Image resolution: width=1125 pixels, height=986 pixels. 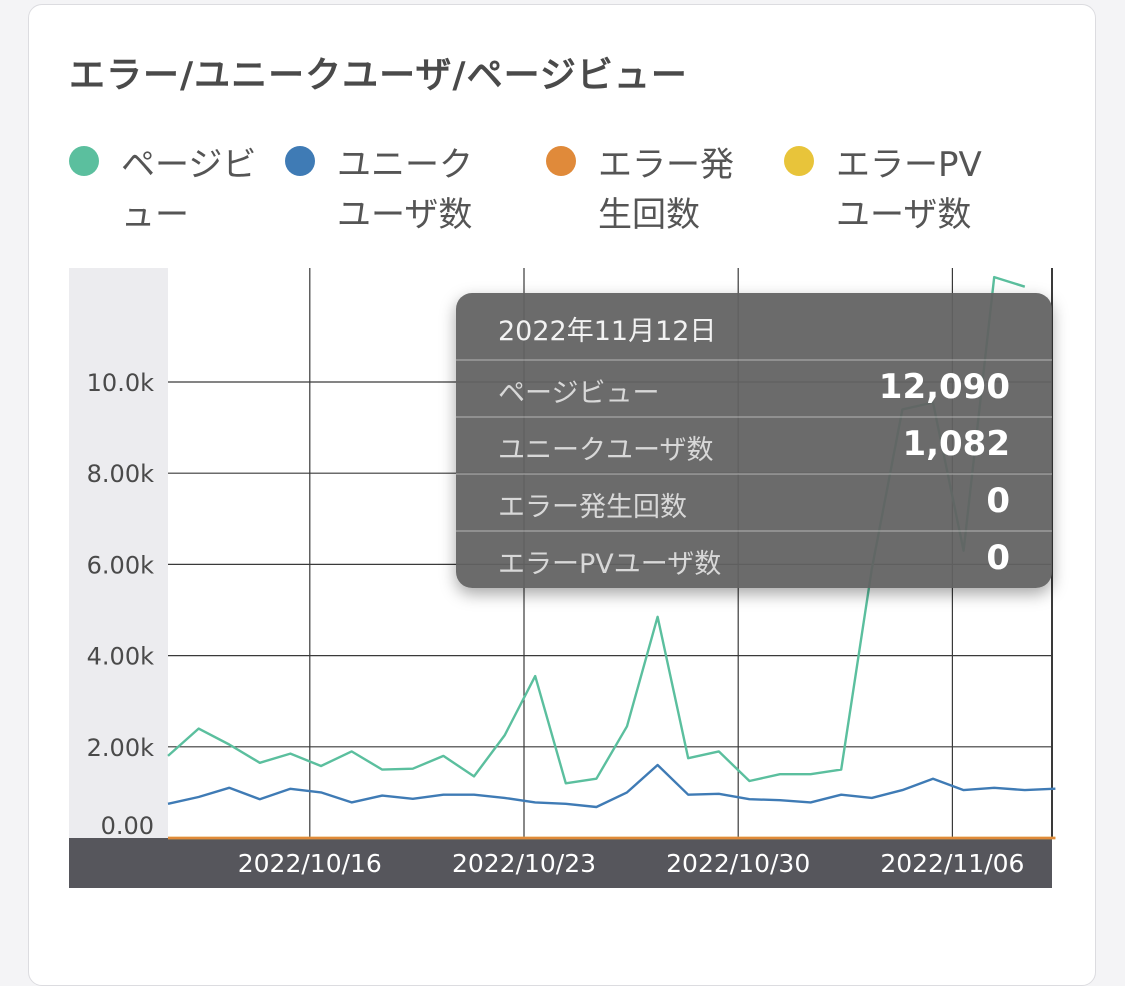 I want to click on tooltip-row-unique-users: ユニークユーザ数 1,082, so click(x=754, y=445).